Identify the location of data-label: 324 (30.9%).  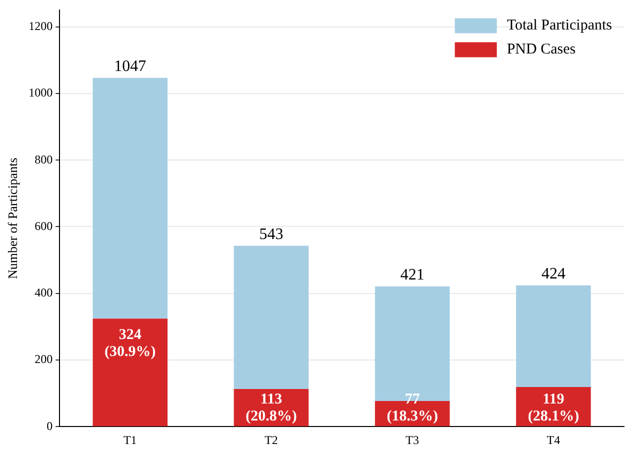
(130, 343).